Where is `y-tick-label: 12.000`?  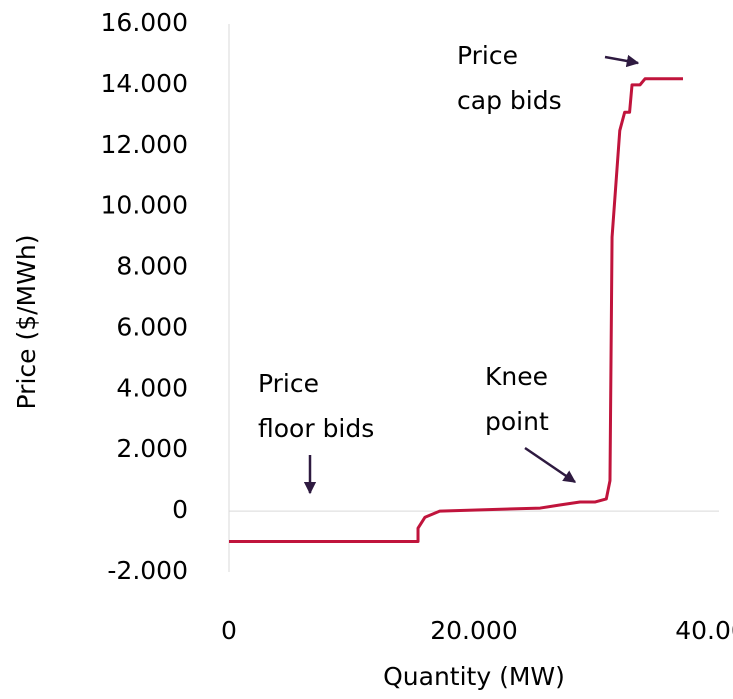 y-tick-label: 12.000 is located at coordinates (144, 144).